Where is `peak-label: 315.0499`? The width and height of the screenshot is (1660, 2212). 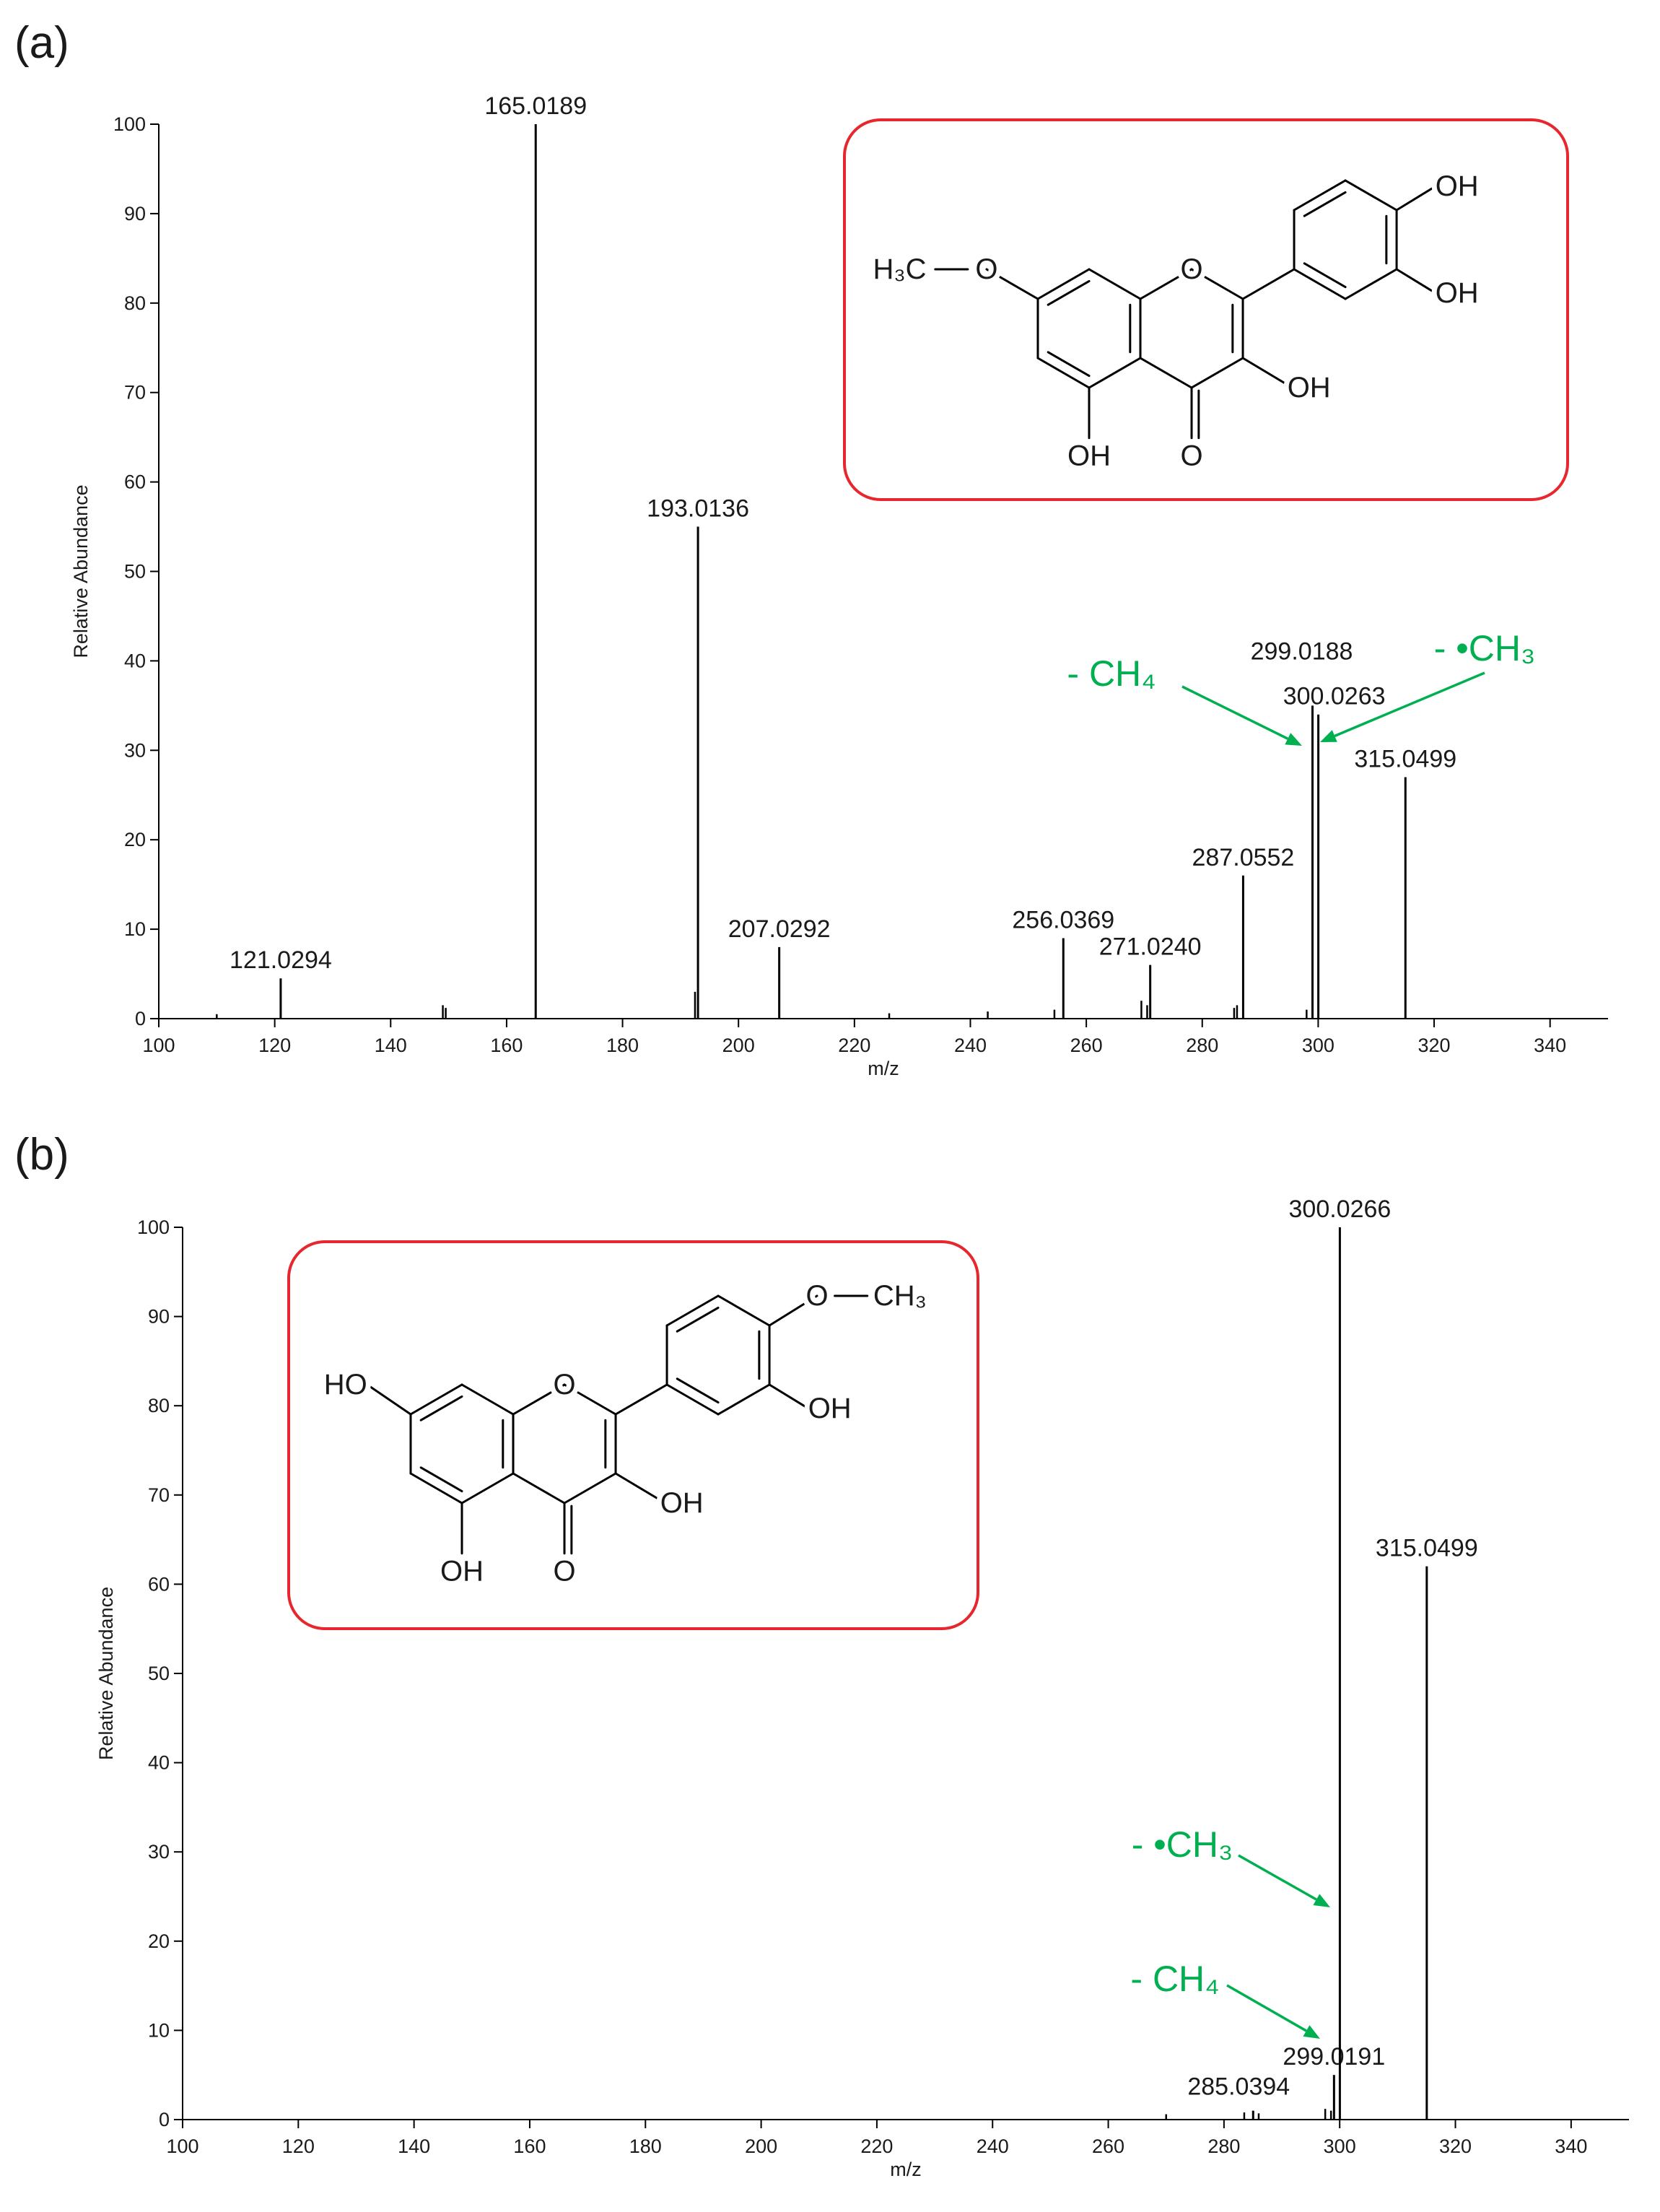
peak-label: 315.0499 is located at coordinates (1405, 758).